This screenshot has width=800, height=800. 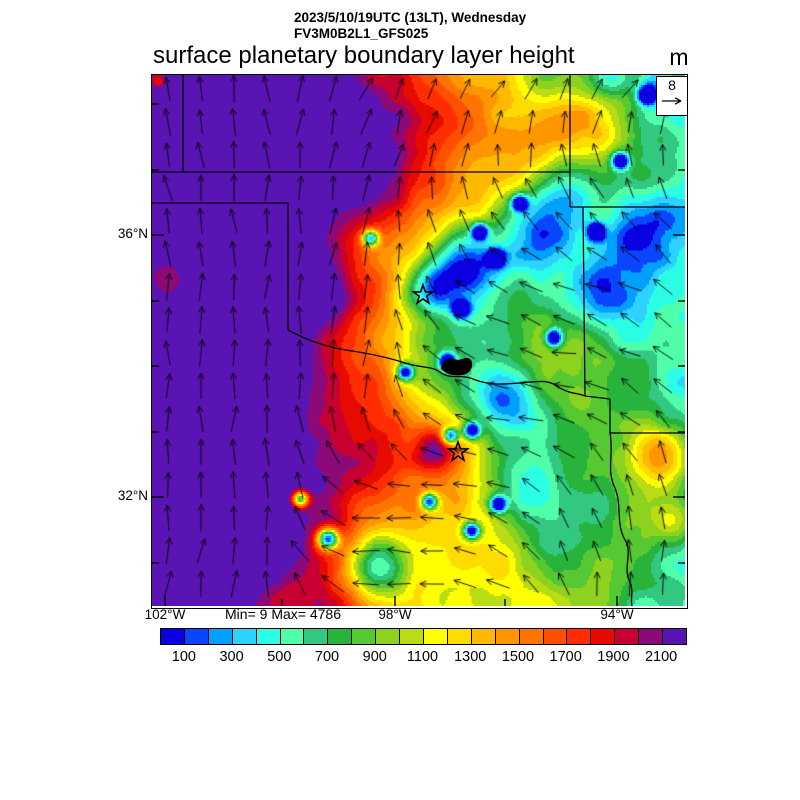 What do you see at coordinates (661, 657) in the screenshot?
I see `colorbar-tick-label: 2100` at bounding box center [661, 657].